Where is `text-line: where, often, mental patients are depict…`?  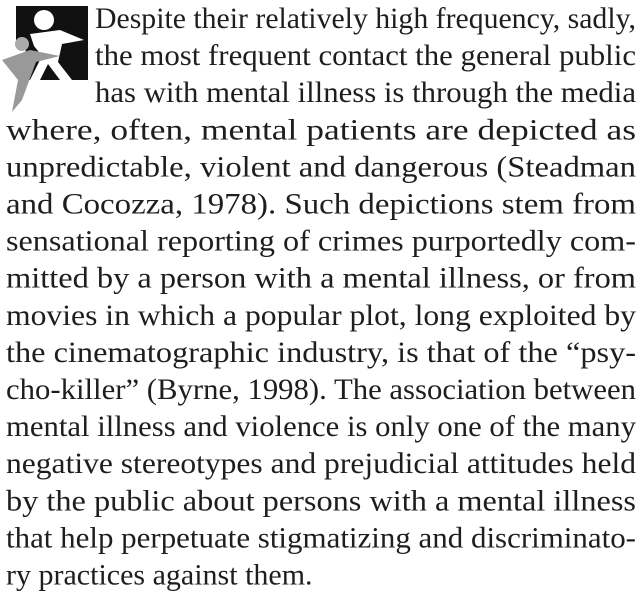 text-line: where, often, mental patients are depict… is located at coordinates (321, 129).